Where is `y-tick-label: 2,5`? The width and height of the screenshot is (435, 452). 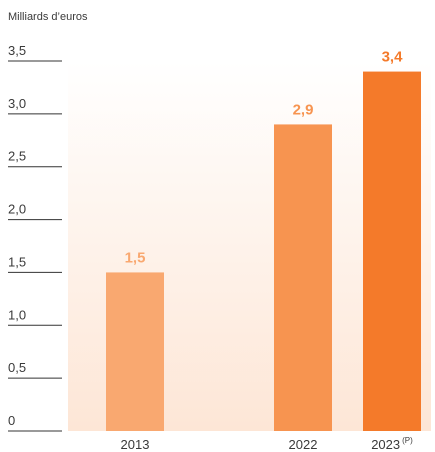
y-tick-label: 2,5 is located at coordinates (17, 156).